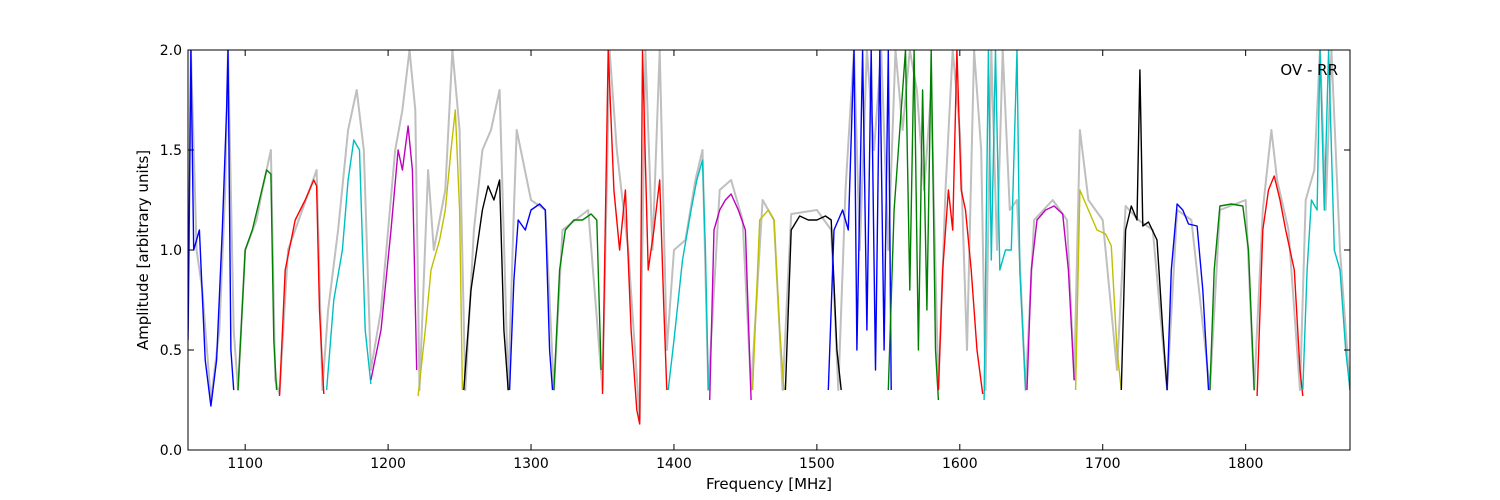 The width and height of the screenshot is (1500, 500). What do you see at coordinates (960, 464) in the screenshot?
I see `x-tick-label: 1600` at bounding box center [960, 464].